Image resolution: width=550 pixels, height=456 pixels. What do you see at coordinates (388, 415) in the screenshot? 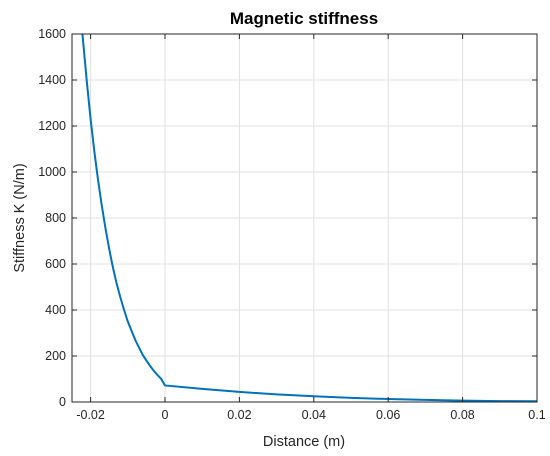
I see `x-tick-label: 0.06` at bounding box center [388, 415].